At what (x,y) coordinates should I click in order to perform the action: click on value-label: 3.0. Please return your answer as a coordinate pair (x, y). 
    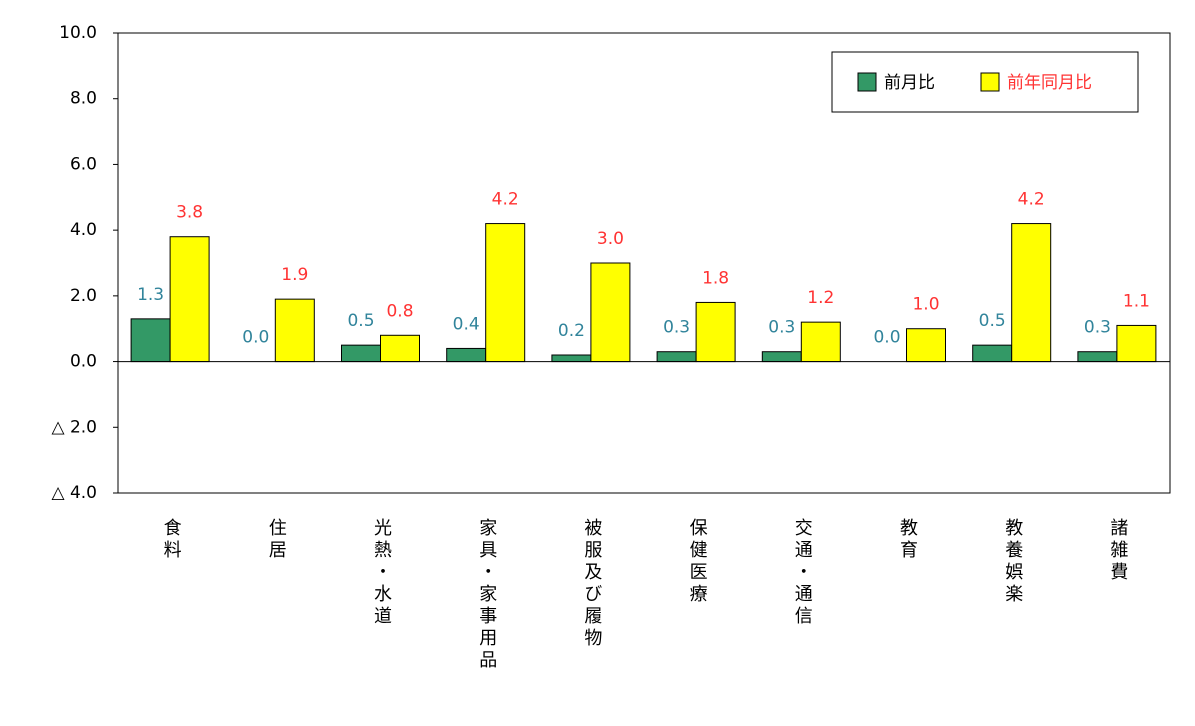
    Looking at the image, I should click on (610, 239).